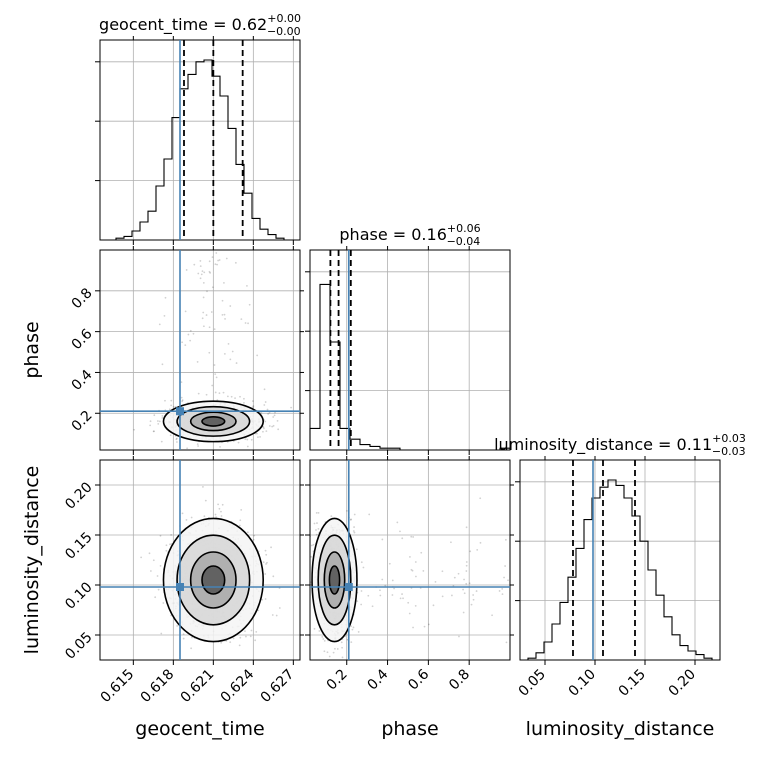 The width and height of the screenshot is (760, 764). What do you see at coordinates (409, 729) in the screenshot?
I see `x-axis-label: phase` at bounding box center [409, 729].